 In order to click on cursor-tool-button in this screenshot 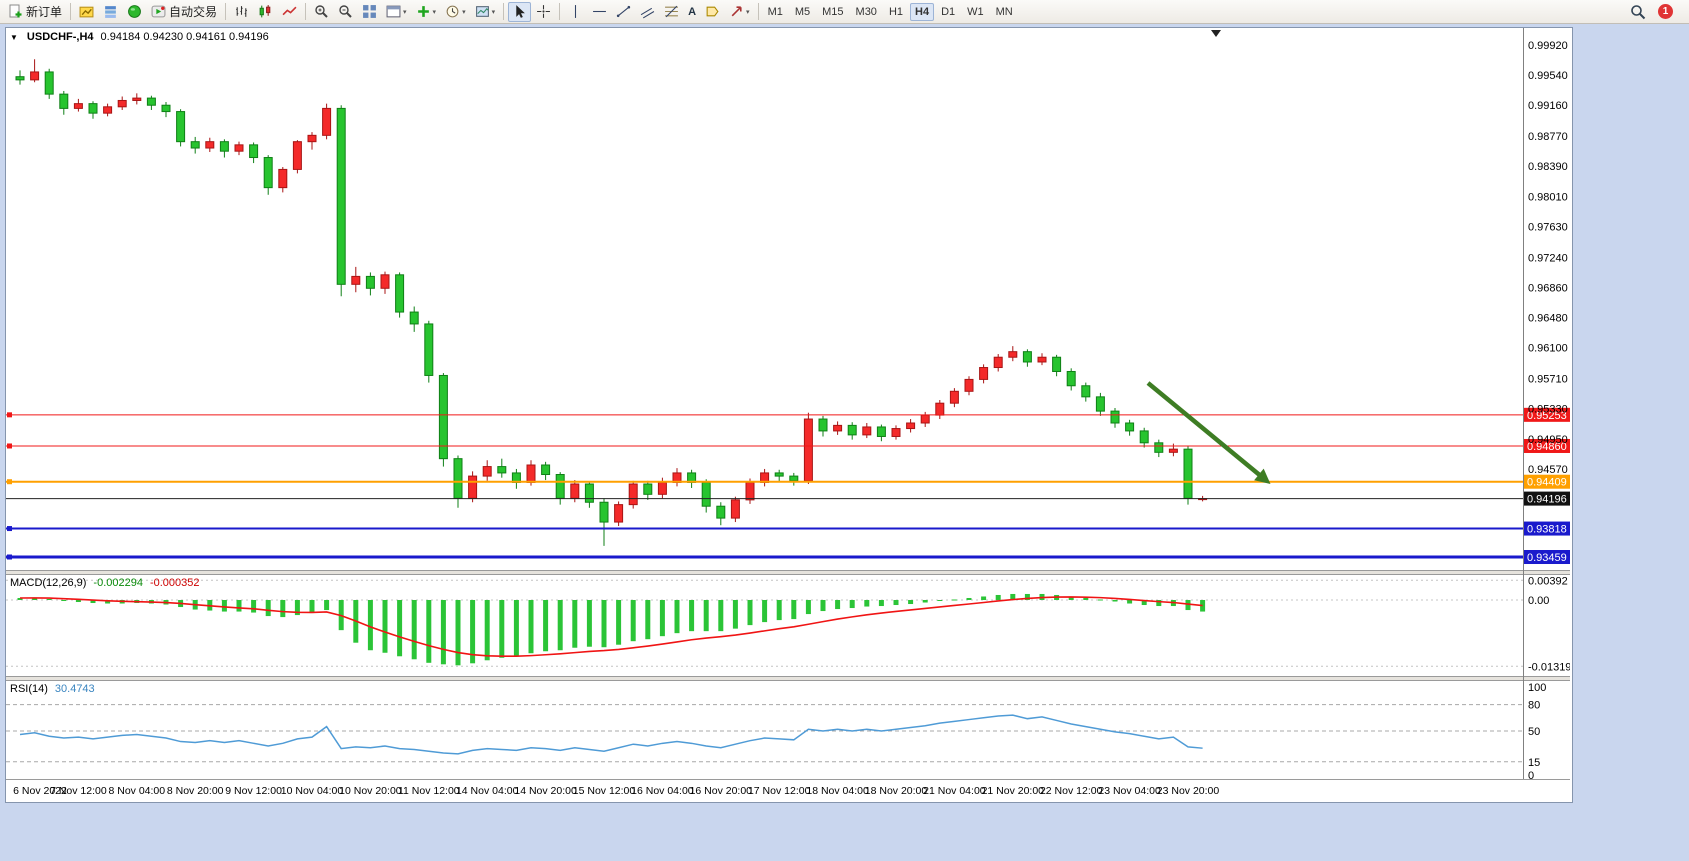, I will do `click(520, 11)`.